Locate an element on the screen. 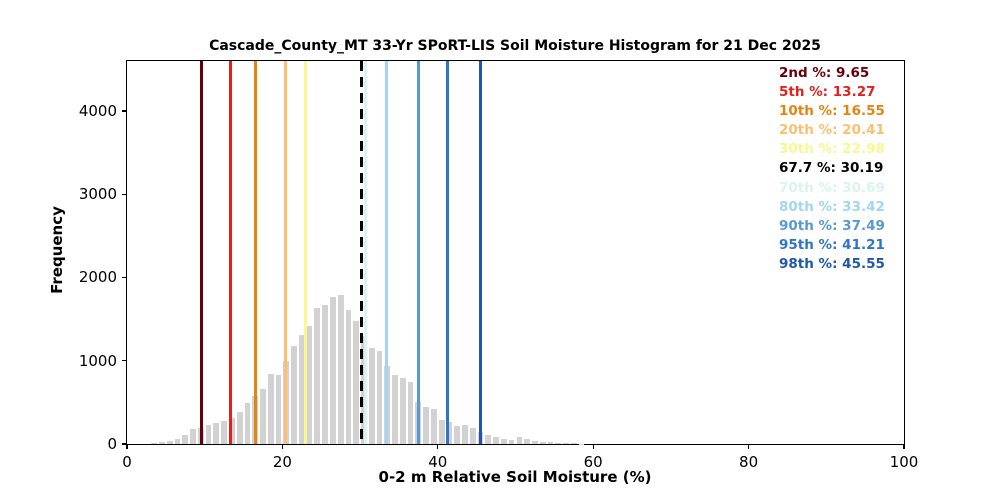 The height and width of the screenshot is (500, 1000). legend-entry: 95th %: 41.21 is located at coordinates (832, 244).